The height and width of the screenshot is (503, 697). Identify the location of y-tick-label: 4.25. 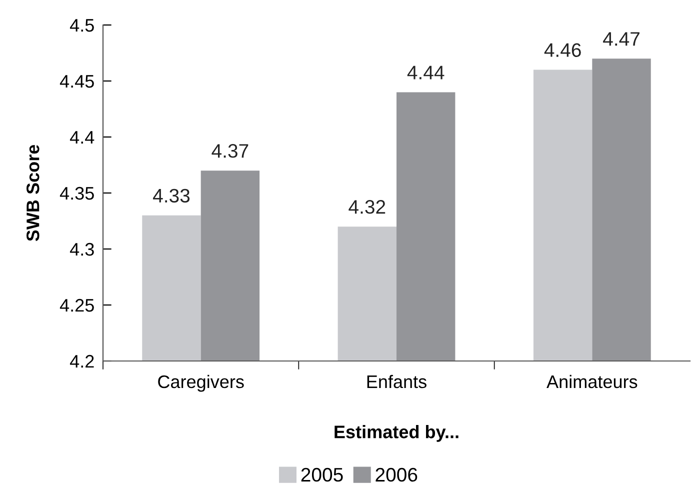
(77, 305).